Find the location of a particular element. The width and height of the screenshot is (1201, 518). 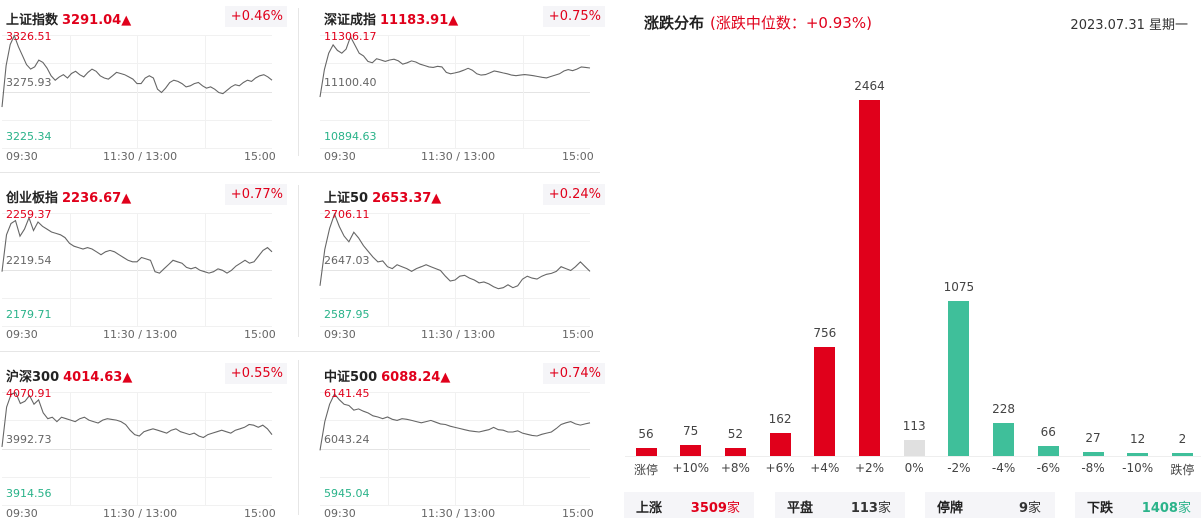

change-badge: +0.24% is located at coordinates (573, 194).